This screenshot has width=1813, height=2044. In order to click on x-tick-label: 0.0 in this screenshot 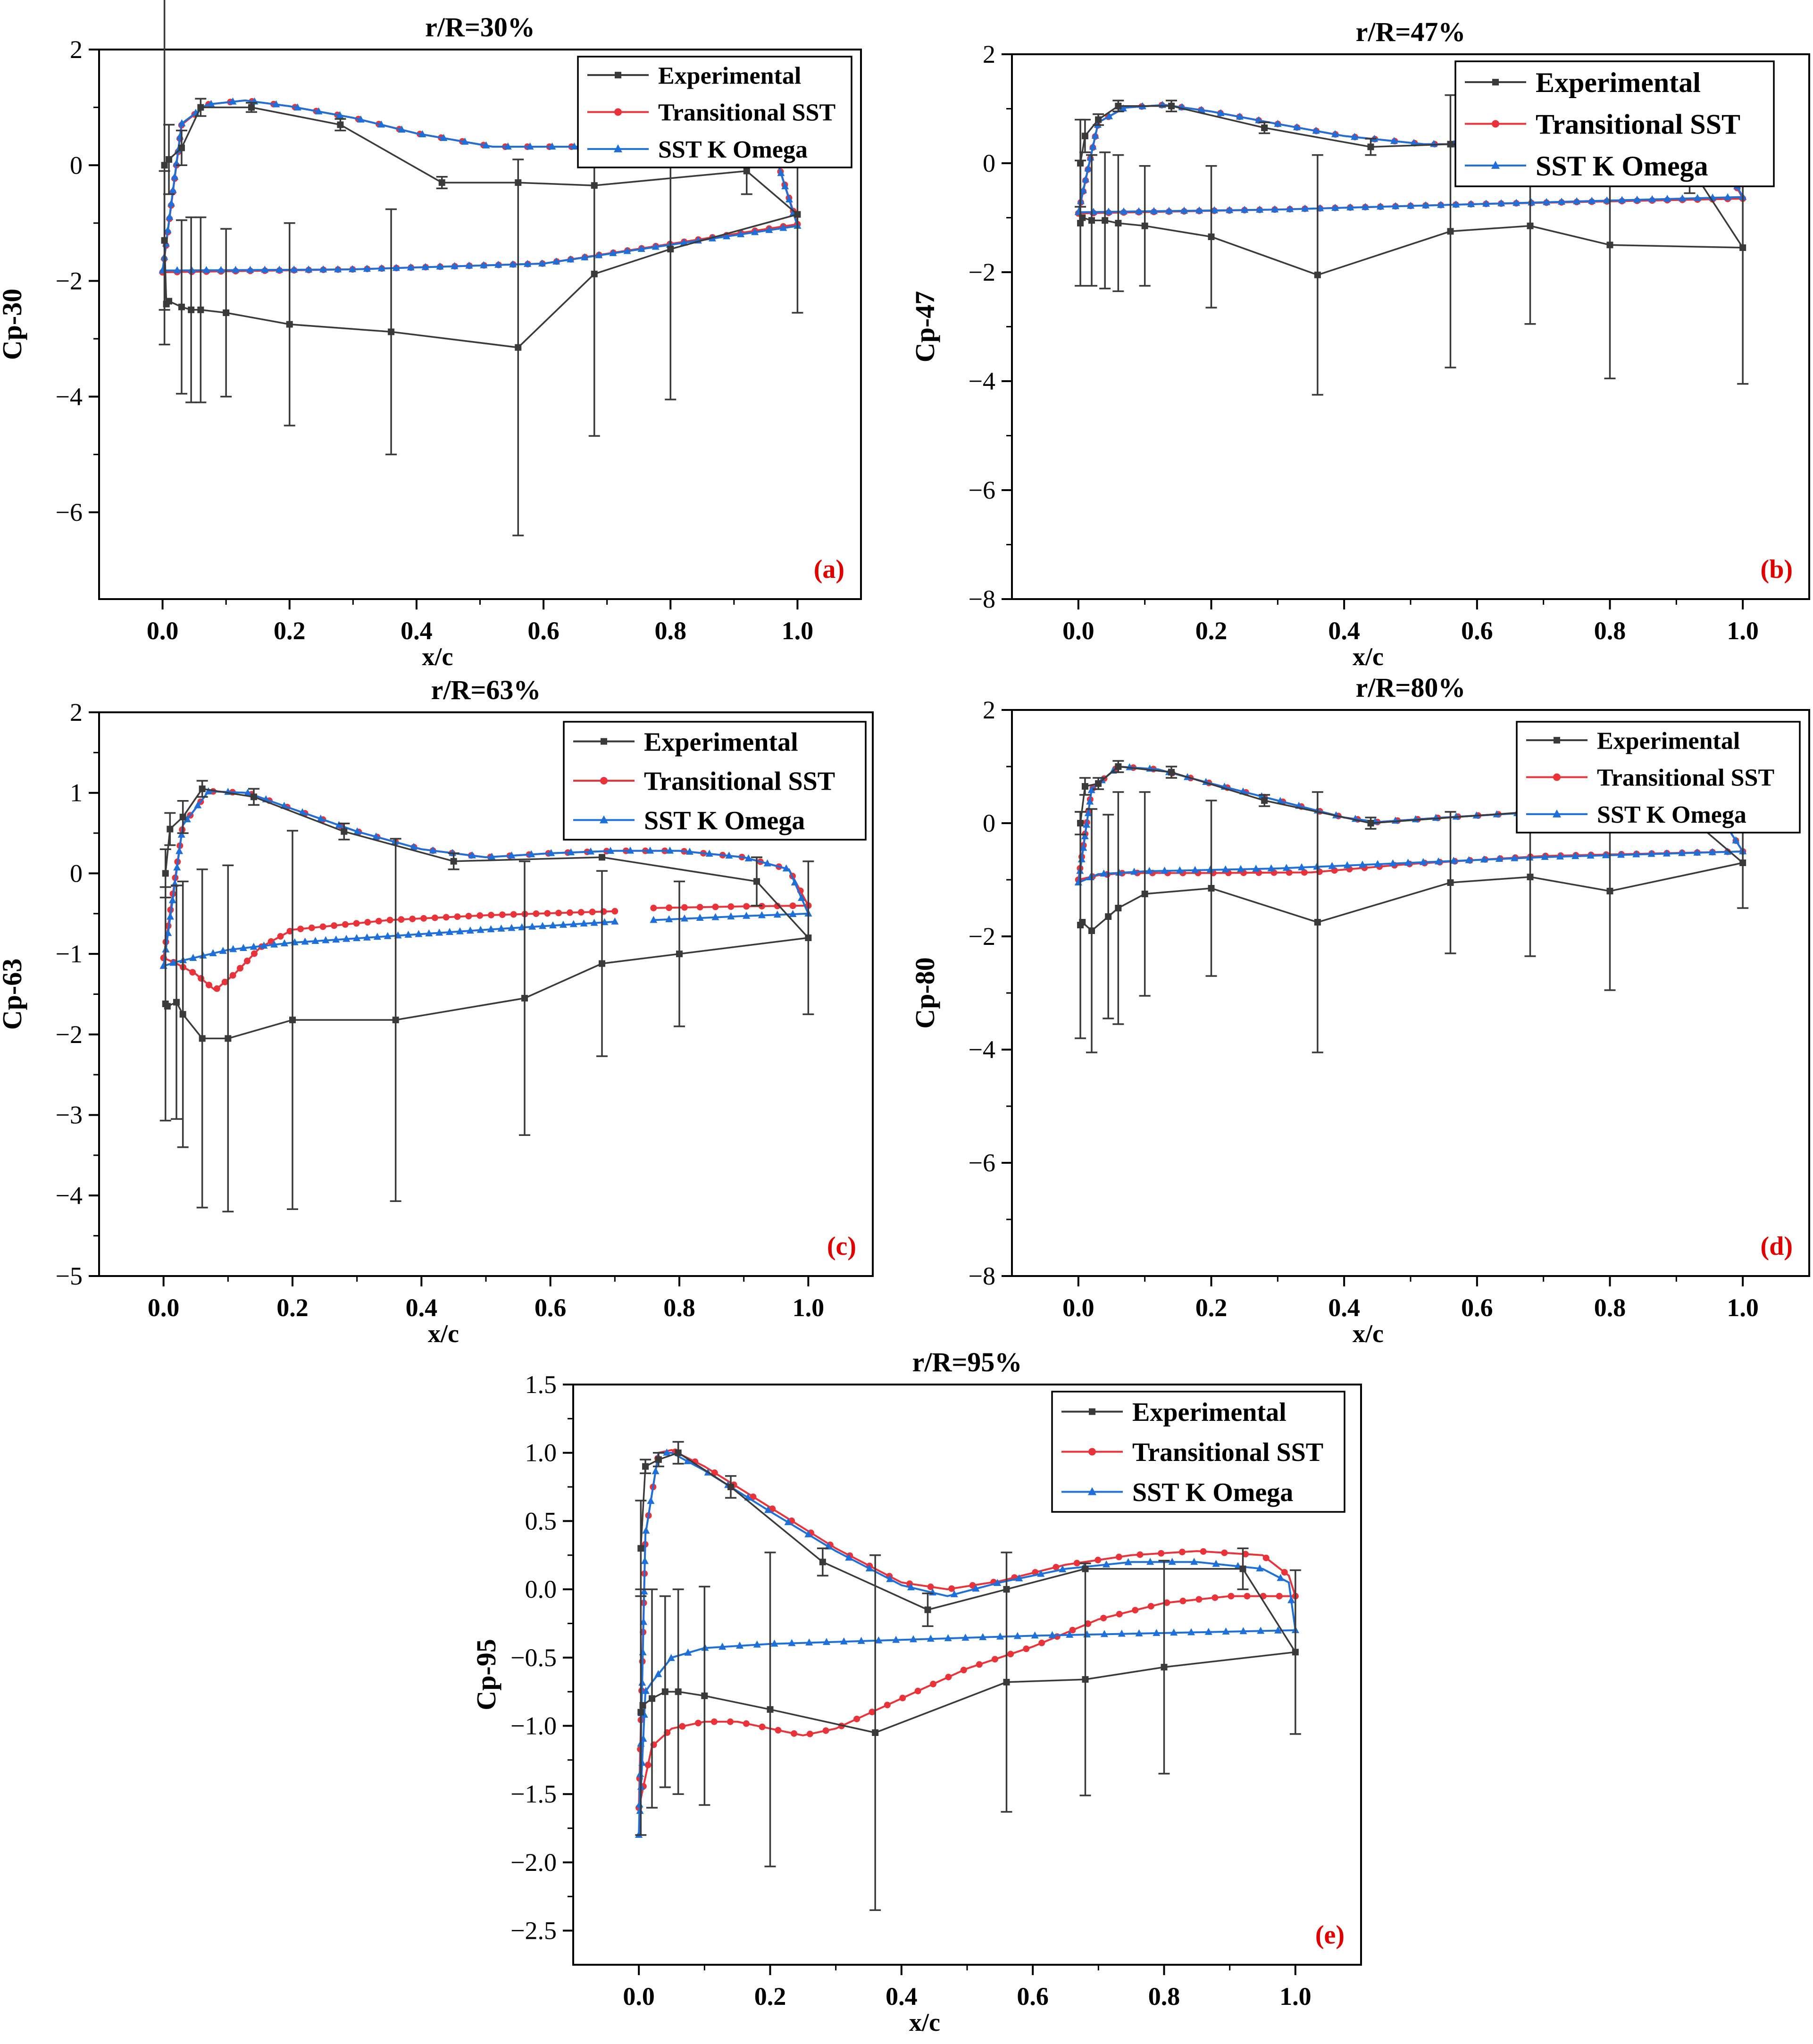, I will do `click(639, 1996)`.